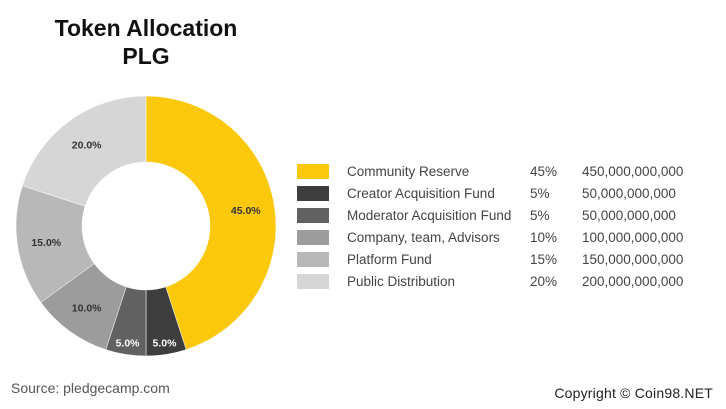  Describe the element at coordinates (544, 171) in the screenshot. I see `legend-percent: 45%` at that location.